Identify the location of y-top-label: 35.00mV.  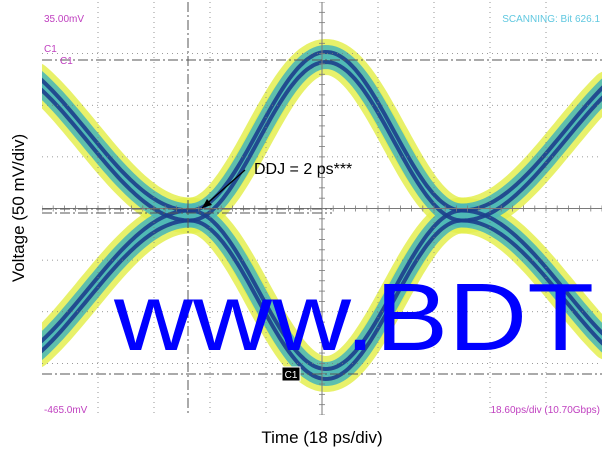
(64, 19).